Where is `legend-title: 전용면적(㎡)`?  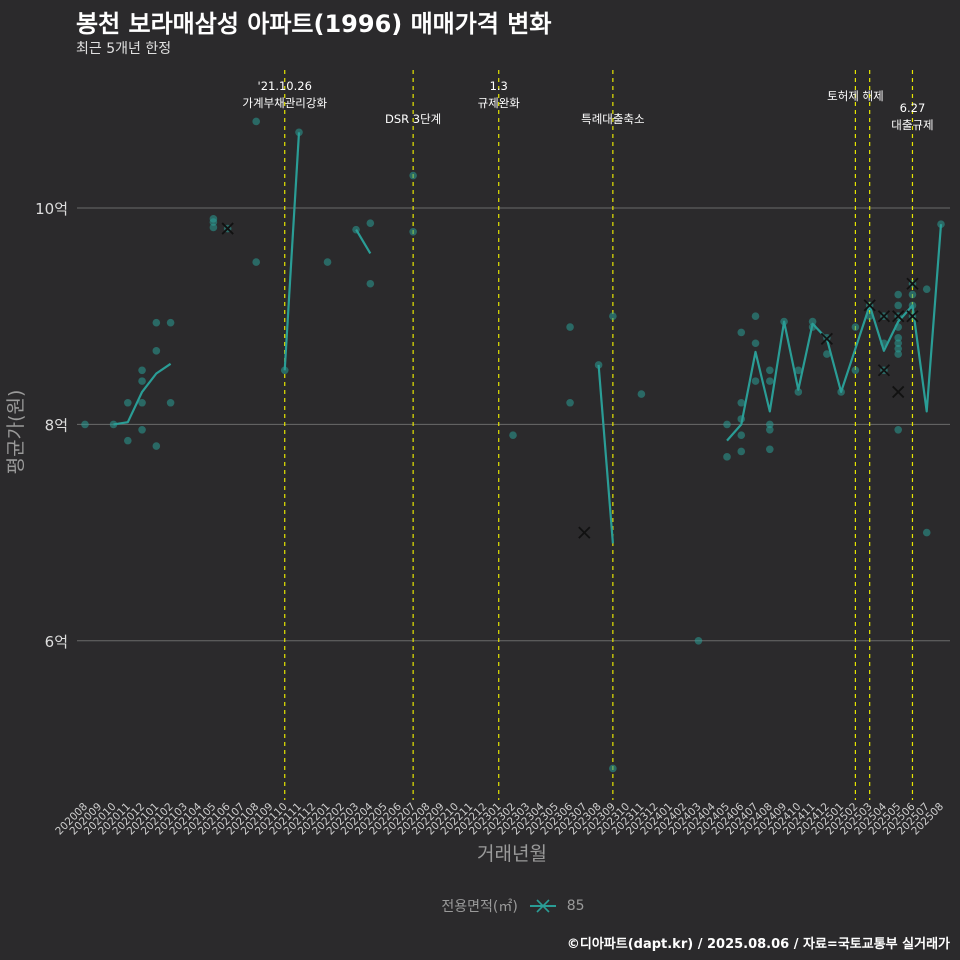
legend-title: 전용면적(㎡) is located at coordinates (479, 907).